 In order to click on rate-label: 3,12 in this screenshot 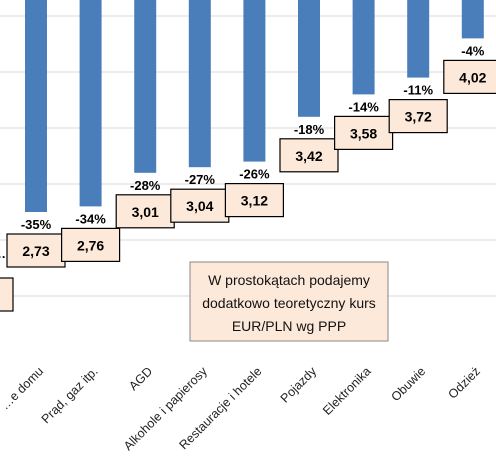, I will do `click(254, 201)`.